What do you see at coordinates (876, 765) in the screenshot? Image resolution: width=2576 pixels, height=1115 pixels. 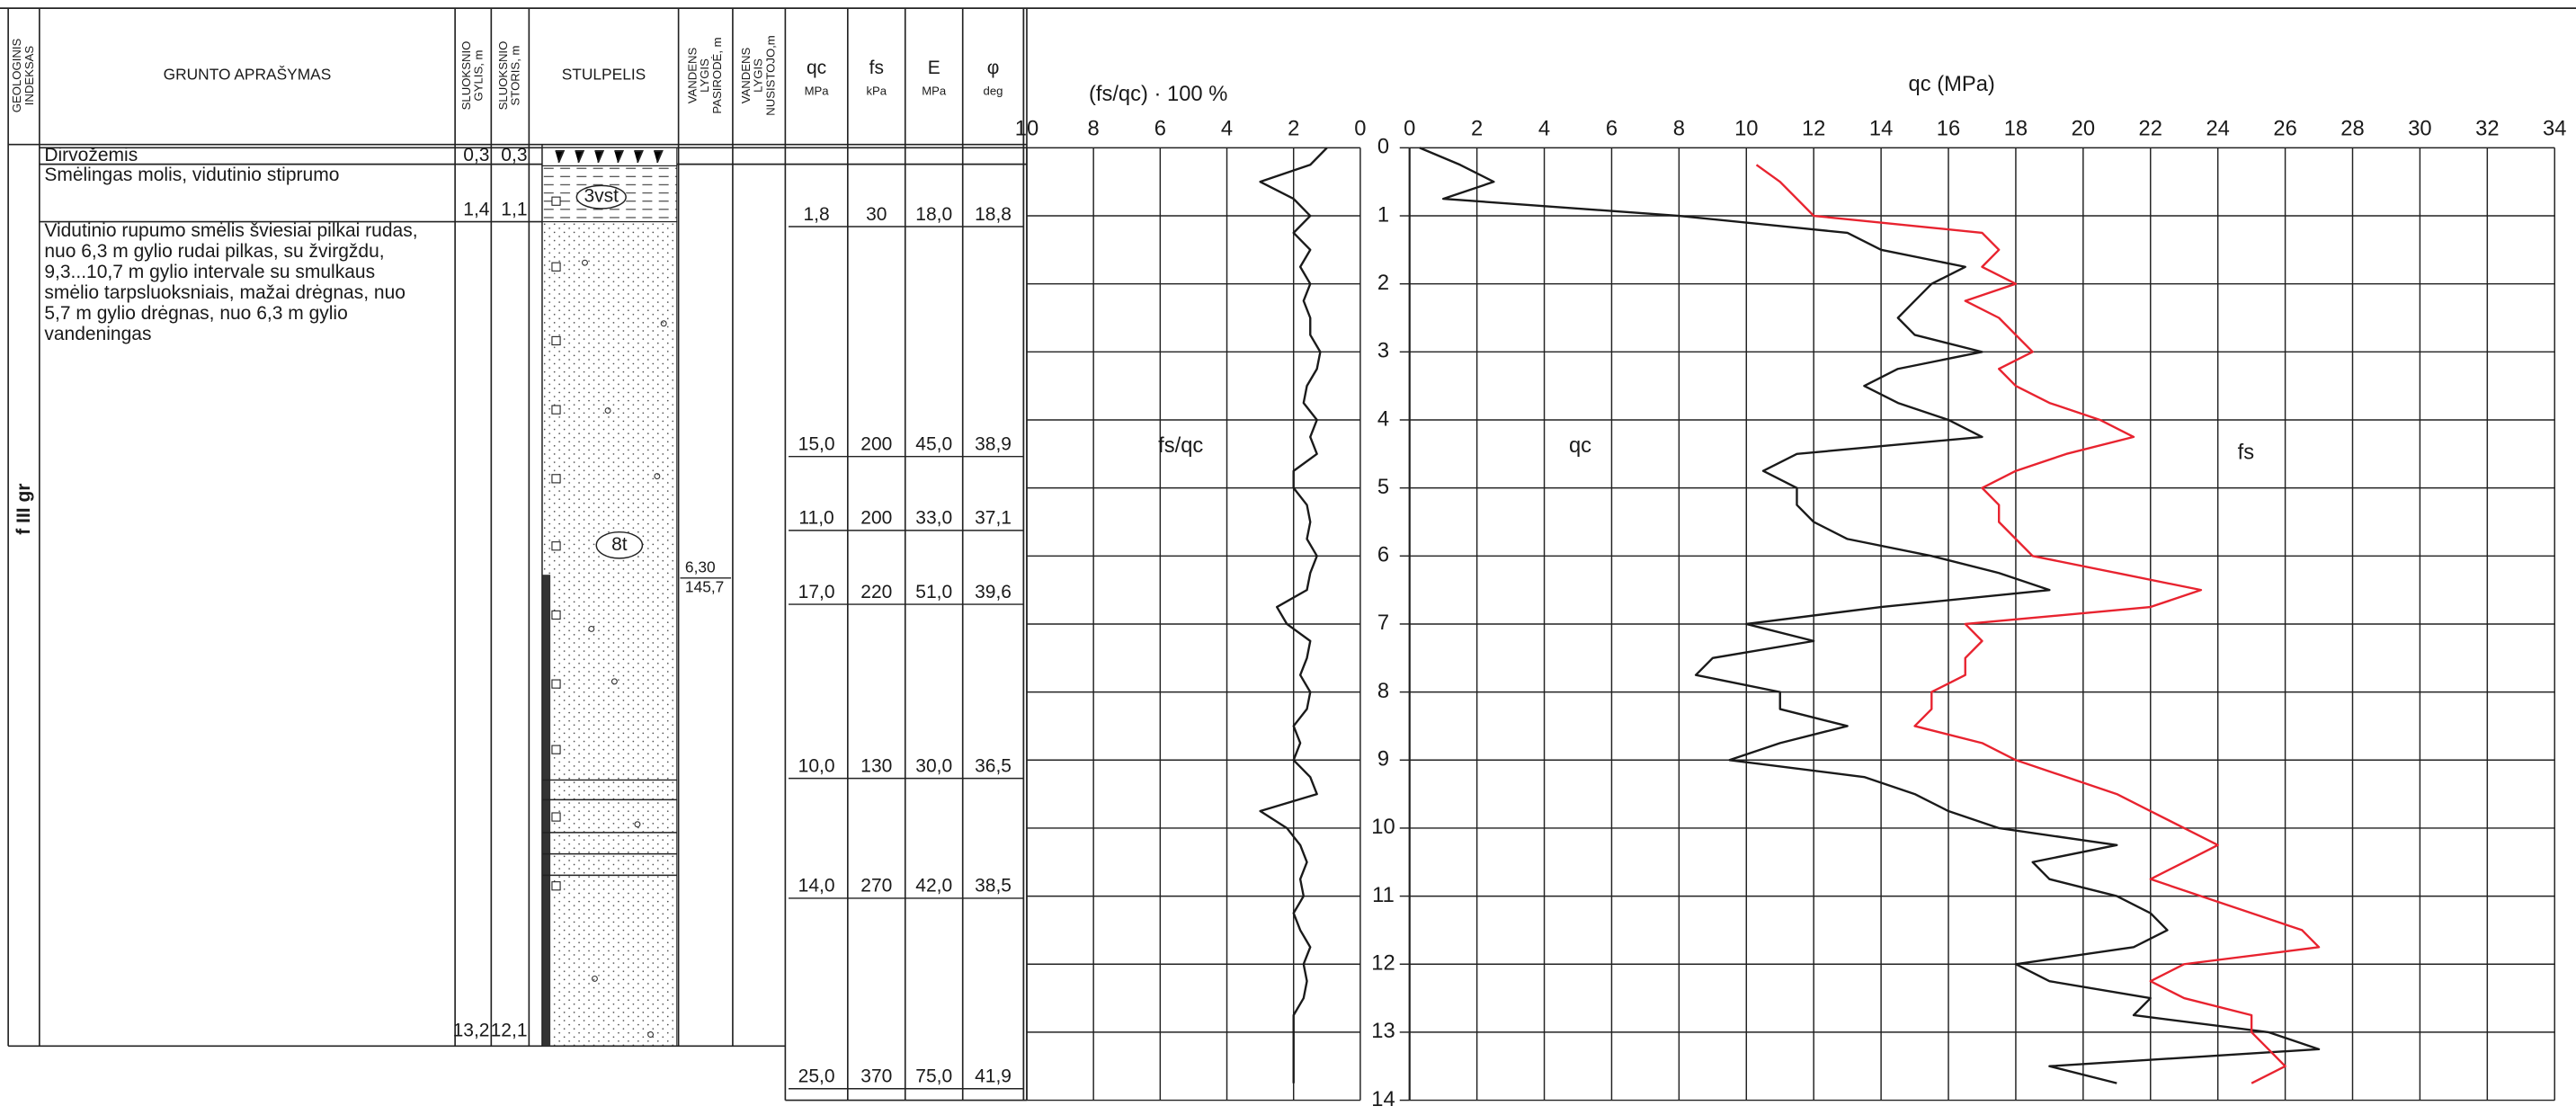 I see `parameter-value: 130` at bounding box center [876, 765].